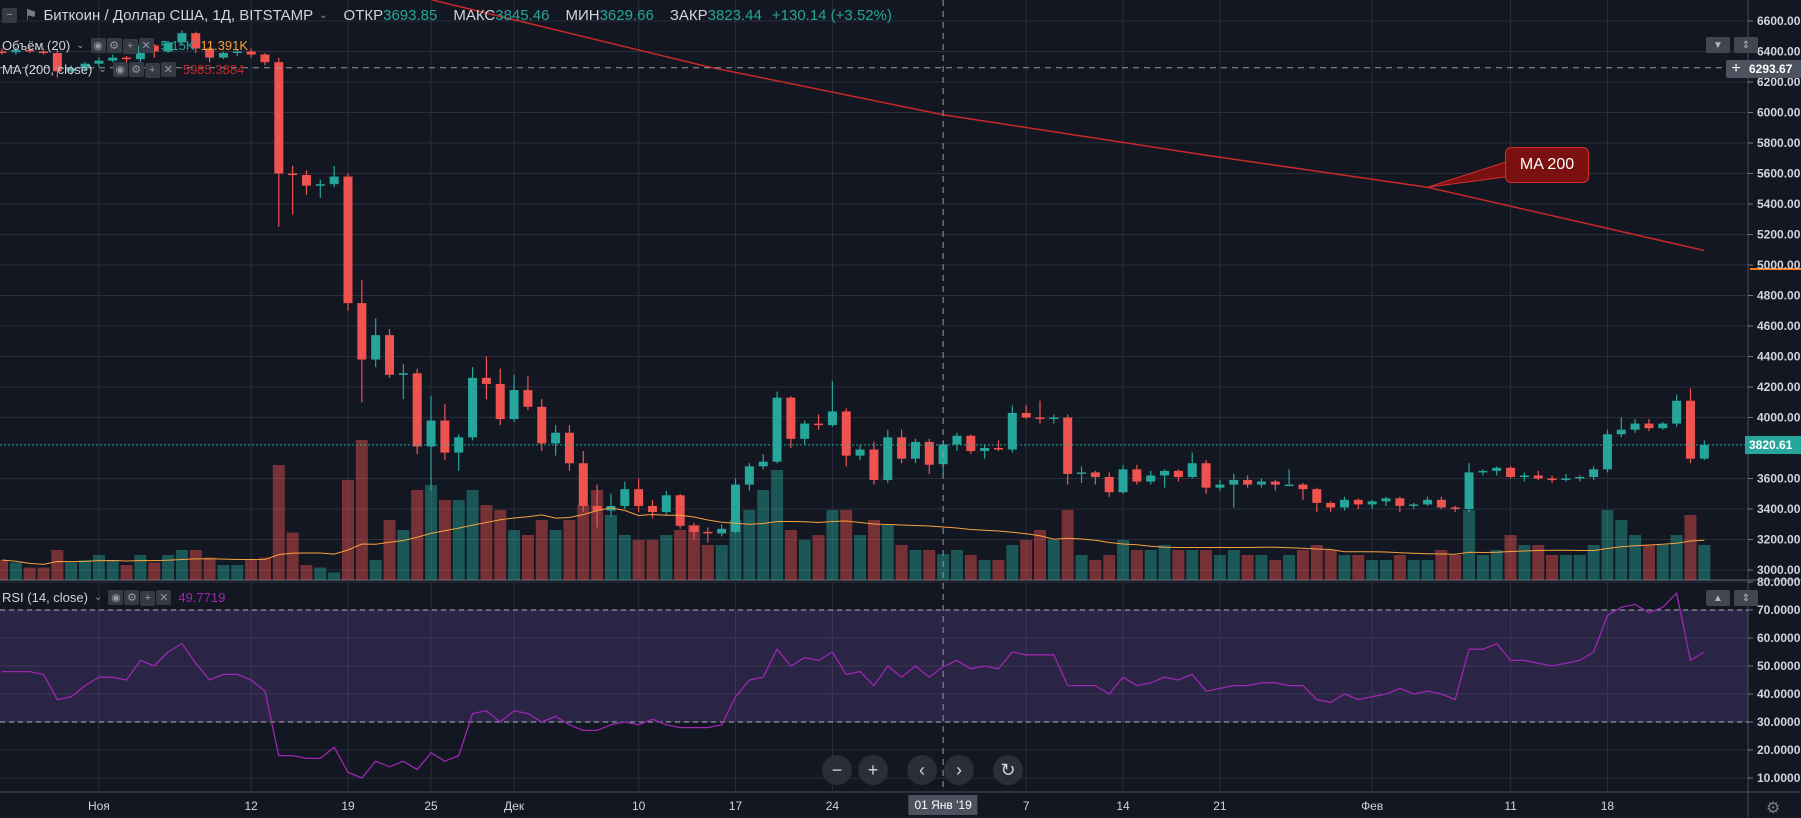 The width and height of the screenshot is (1801, 818). I want to click on symbol-title: Биткоин / Доллар США, 1Д, BITSTAMP, so click(178, 15).